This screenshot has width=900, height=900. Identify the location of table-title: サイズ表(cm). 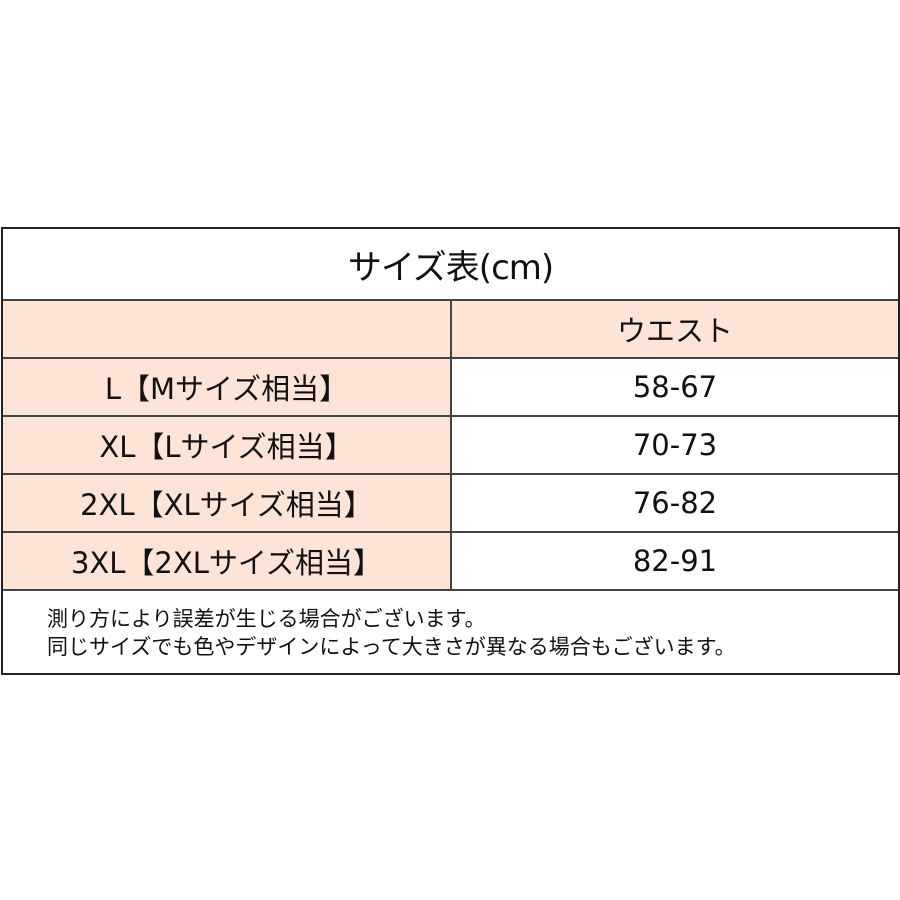
(450, 265).